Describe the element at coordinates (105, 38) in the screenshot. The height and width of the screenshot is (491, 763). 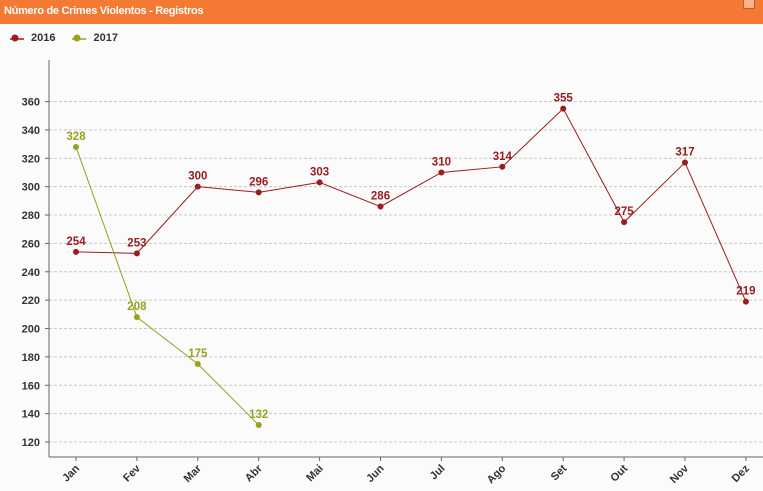
I see `legend-label-2017: 2017` at that location.